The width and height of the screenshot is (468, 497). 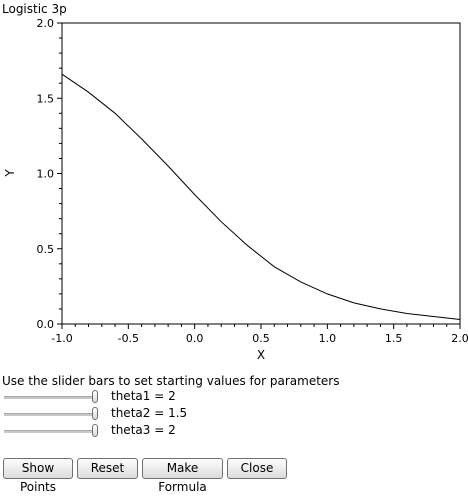 I want to click on y-axis-label: Y, so click(x=10, y=173).